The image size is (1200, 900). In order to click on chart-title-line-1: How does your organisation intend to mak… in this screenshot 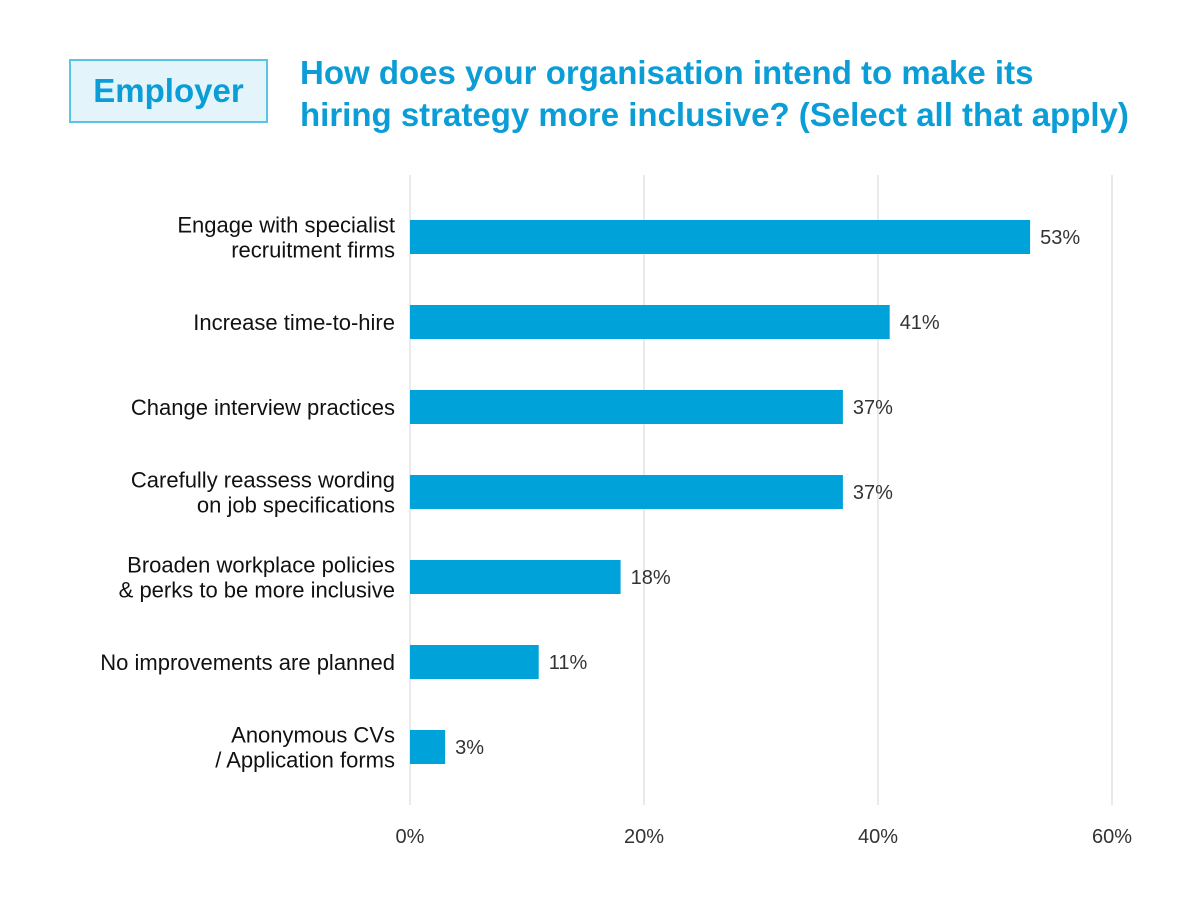, I will do `click(667, 72)`.